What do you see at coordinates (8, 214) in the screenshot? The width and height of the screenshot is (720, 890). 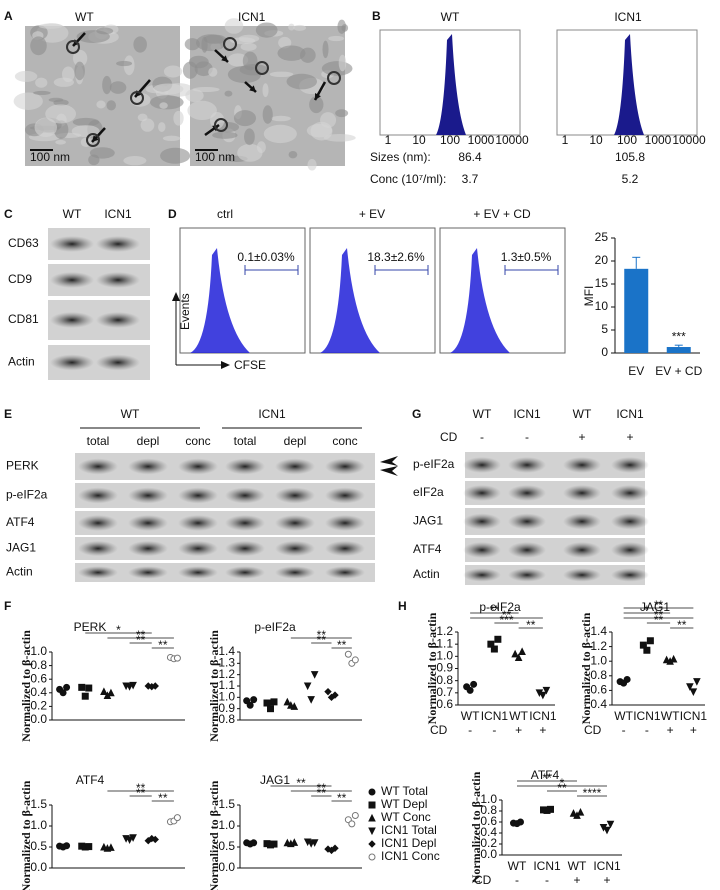 I see `panel-letter: C` at bounding box center [8, 214].